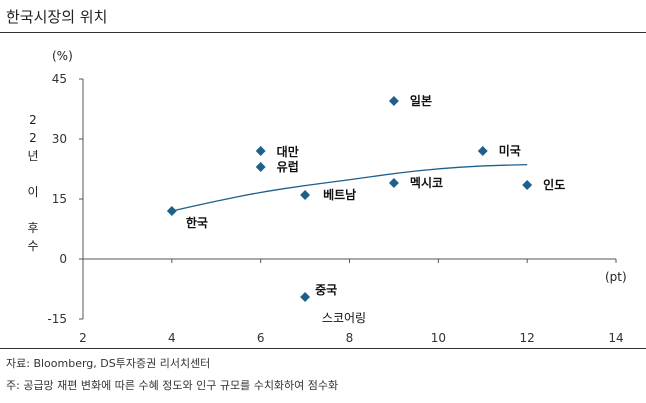  What do you see at coordinates (59, 79) in the screenshot?
I see `y-tick-label: 45` at bounding box center [59, 79].